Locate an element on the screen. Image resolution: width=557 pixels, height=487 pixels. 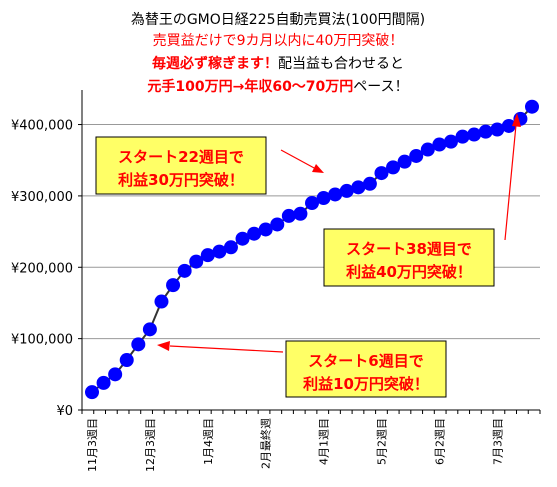
callout-week38-line2: 利益40万円突破！ is located at coordinates (409, 272).